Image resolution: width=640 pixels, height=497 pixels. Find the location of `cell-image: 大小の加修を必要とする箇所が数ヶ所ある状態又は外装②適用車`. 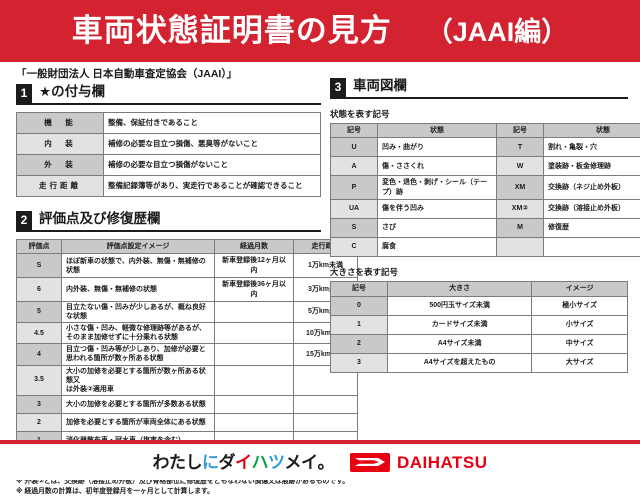

cell-image: 大小の加修を必要とする箇所が数ヶ所ある状態又は外装②適用車 is located at coordinates (138, 380).